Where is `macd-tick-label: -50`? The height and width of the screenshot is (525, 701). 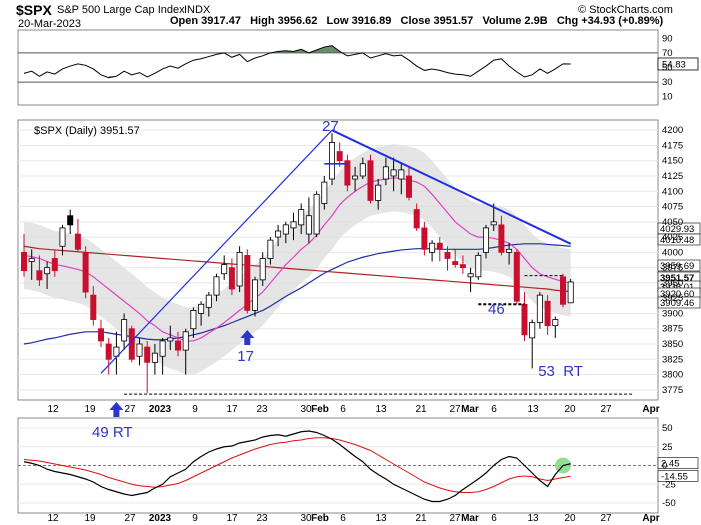
macd-tick-label: -50 is located at coordinates (669, 503).